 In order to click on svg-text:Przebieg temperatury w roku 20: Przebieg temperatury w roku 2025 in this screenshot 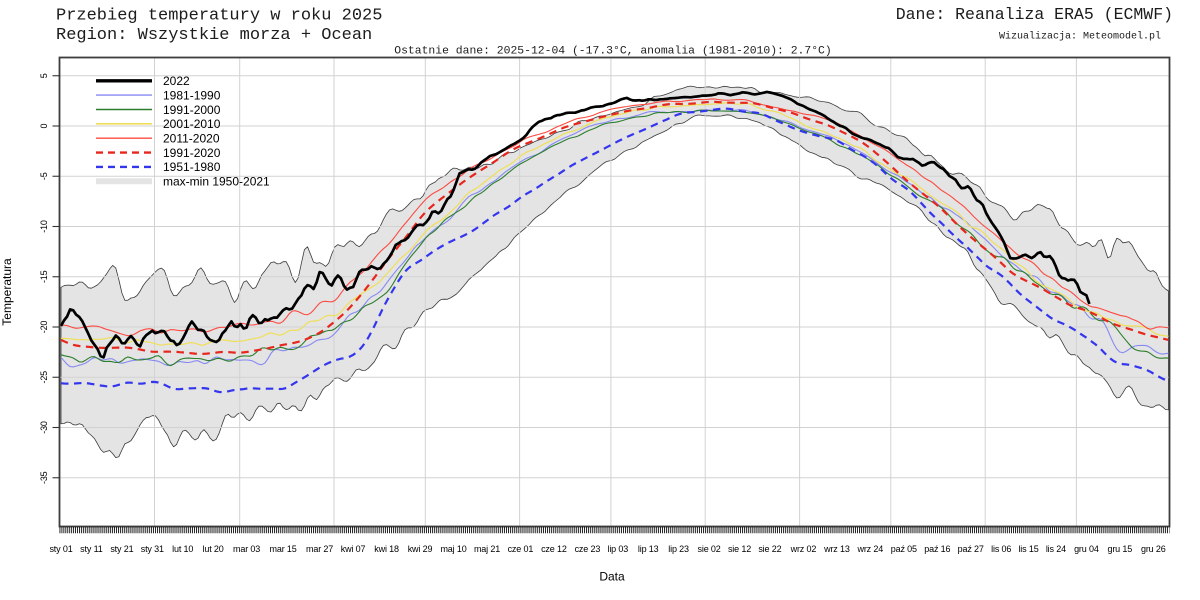, I will do `click(219, 16)`.